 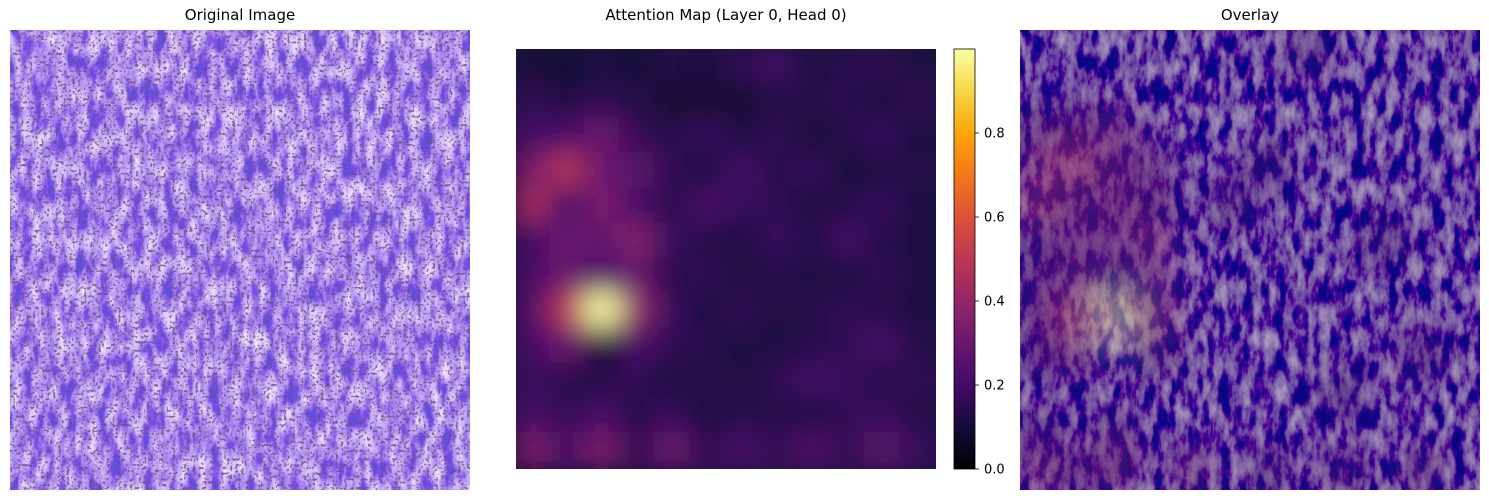 What do you see at coordinates (994, 218) in the screenshot?
I see `colorbar-tick-label: 0.6` at bounding box center [994, 218].